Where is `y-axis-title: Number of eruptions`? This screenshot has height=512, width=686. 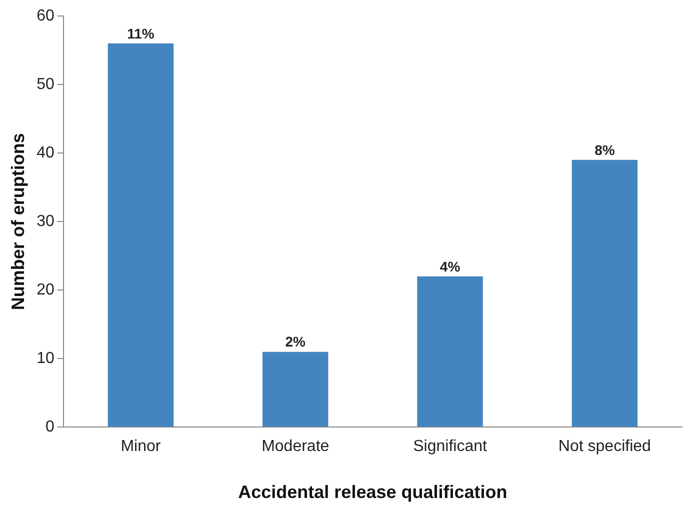 y-axis-title: Number of eruptions is located at coordinates (18, 221).